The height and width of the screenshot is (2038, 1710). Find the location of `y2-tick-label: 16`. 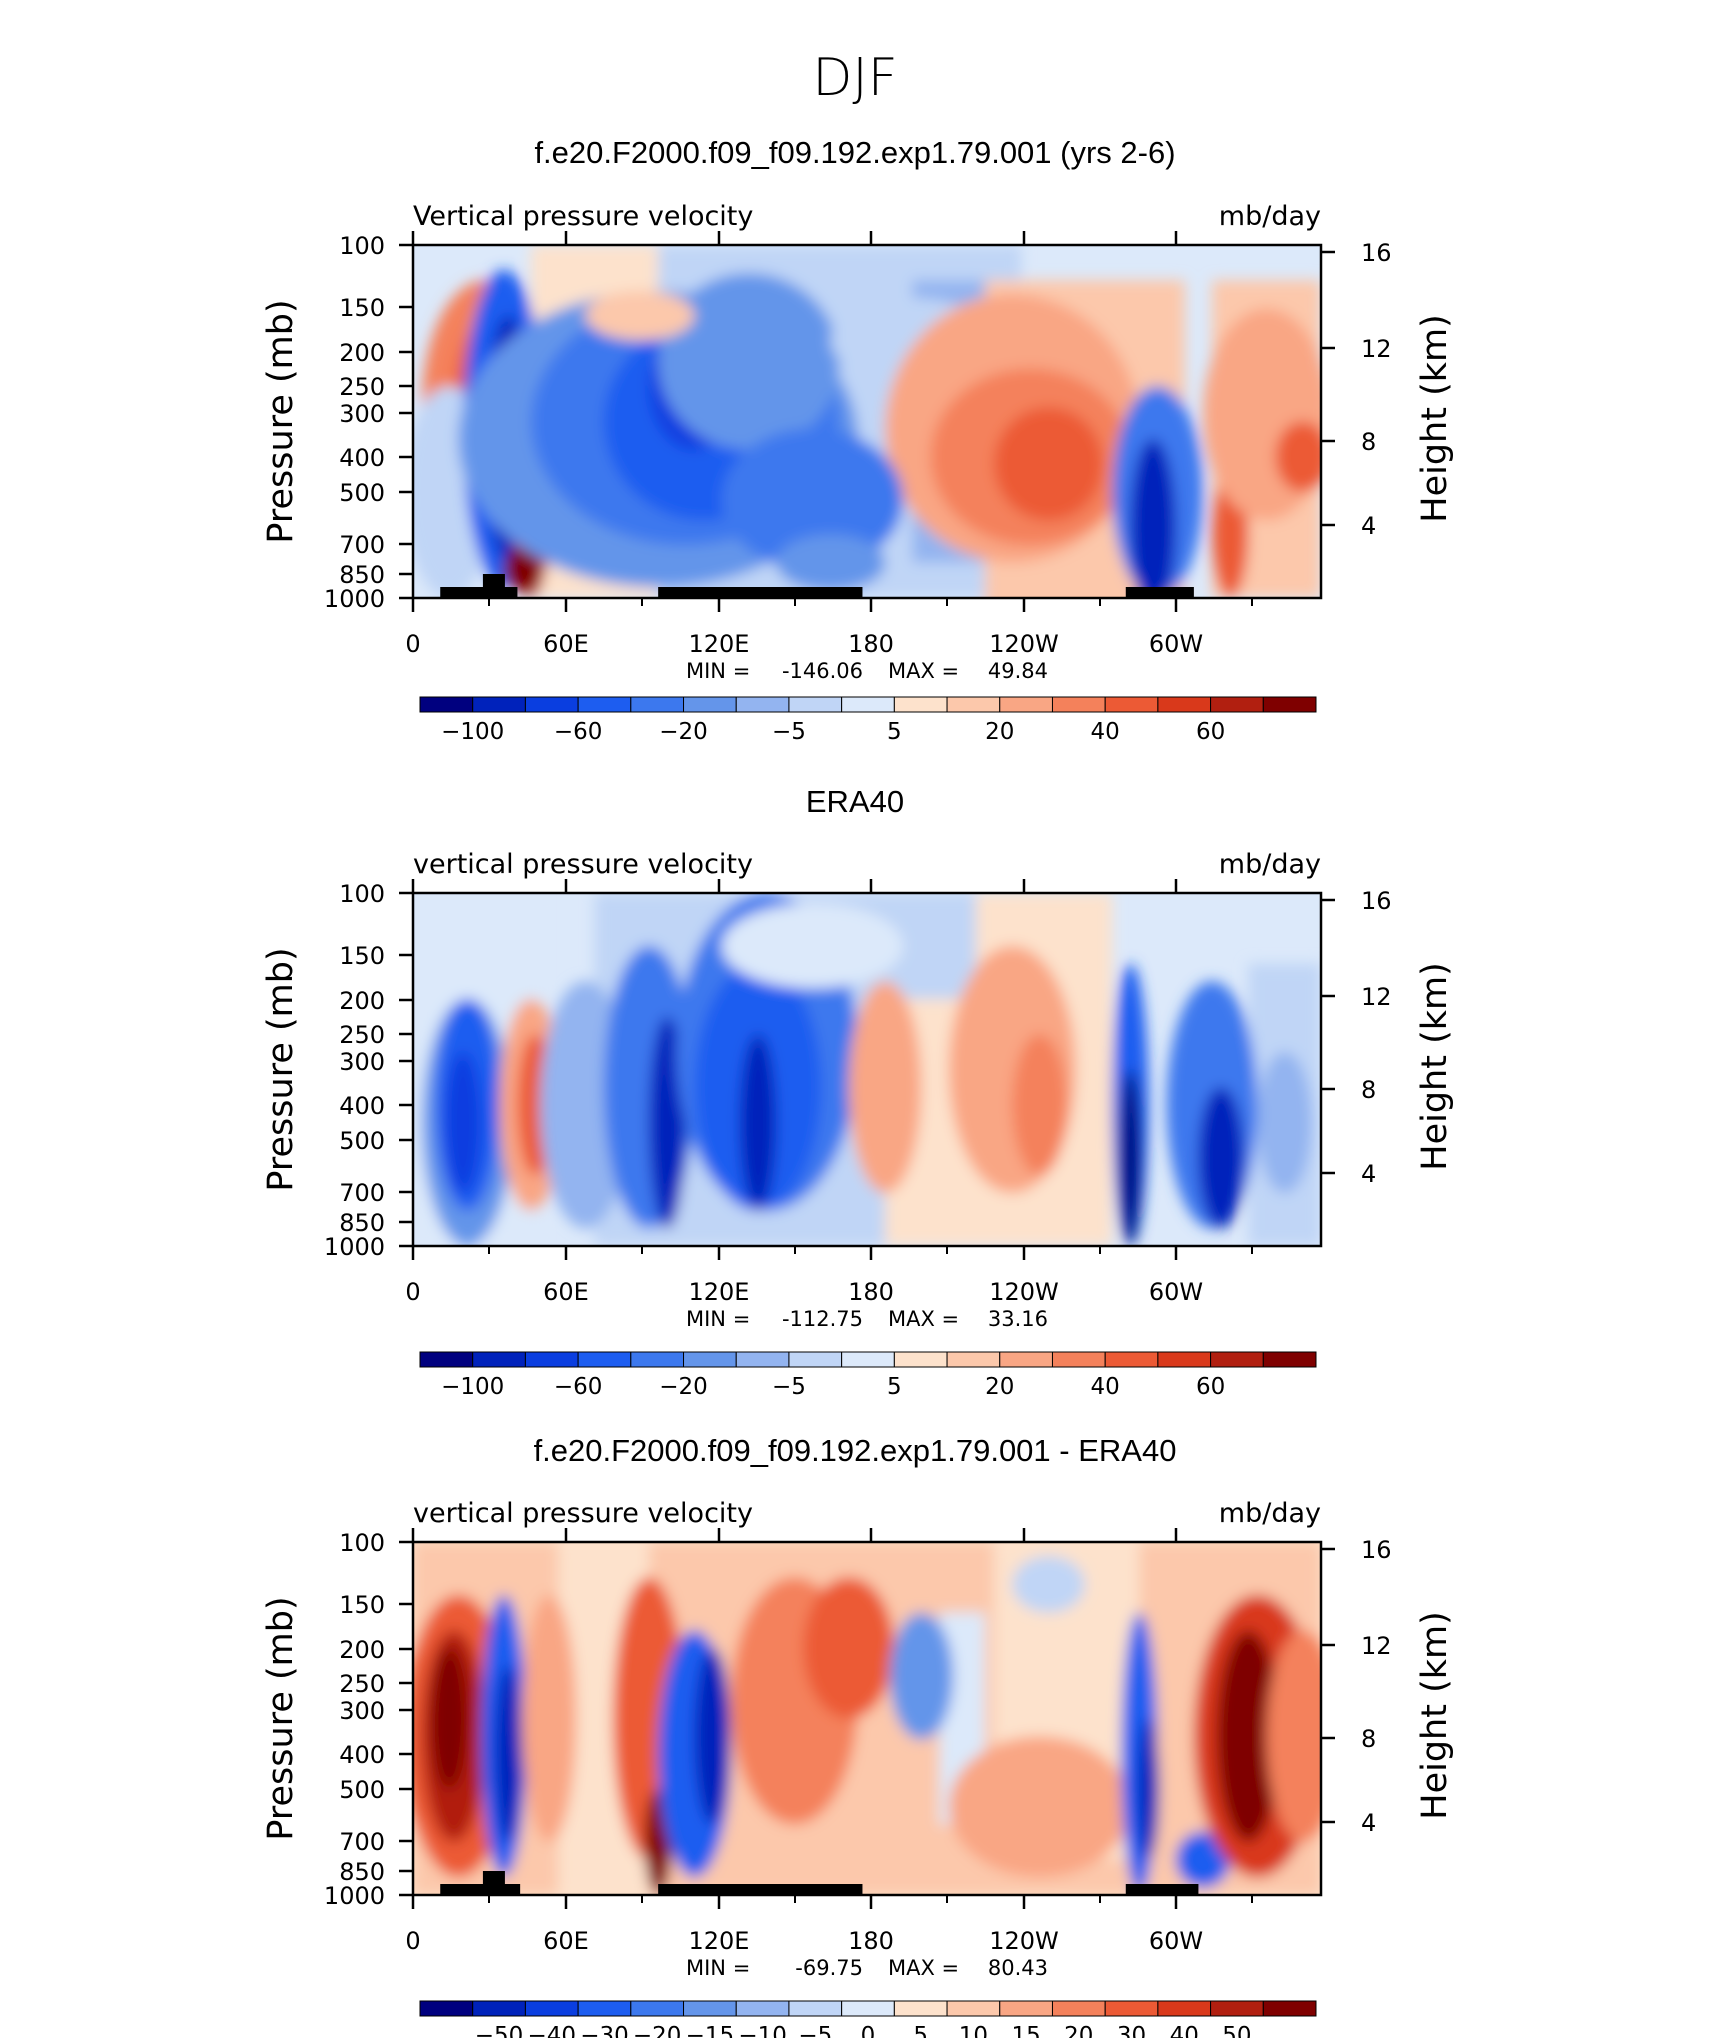

y2-tick-label: 16 is located at coordinates (1376, 1550).